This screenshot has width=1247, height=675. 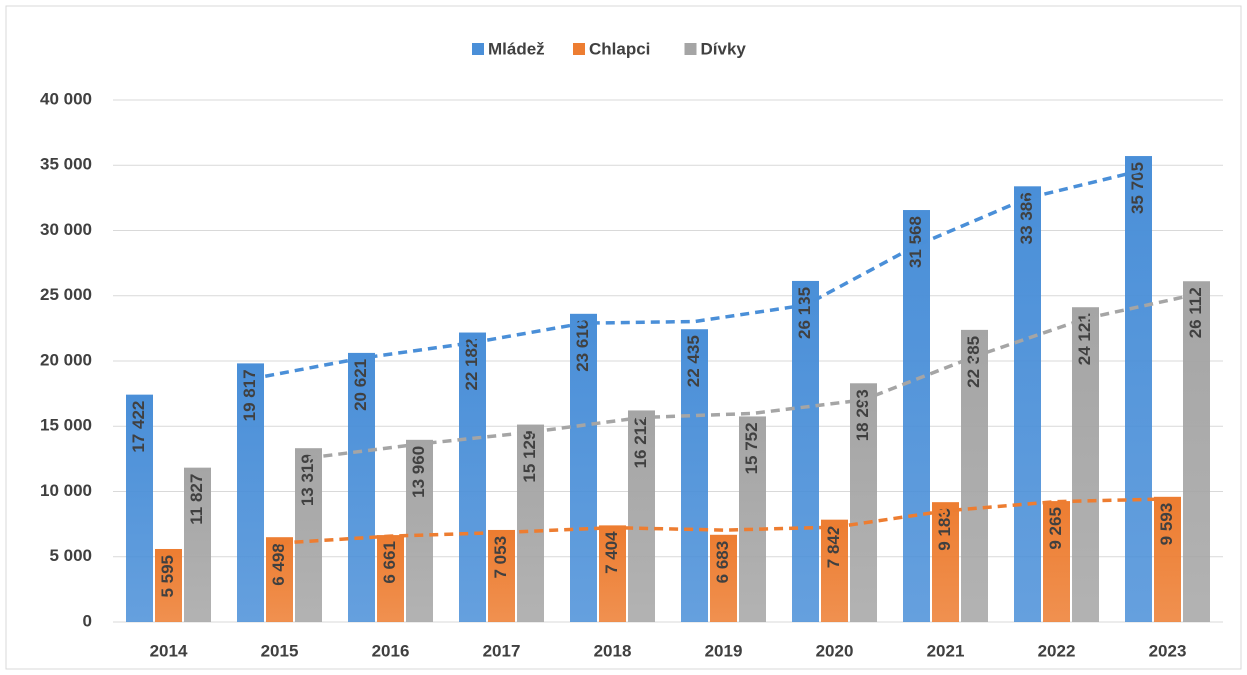 What do you see at coordinates (70, 555) in the screenshot?
I see `y-tick-label: 5 000` at bounding box center [70, 555].